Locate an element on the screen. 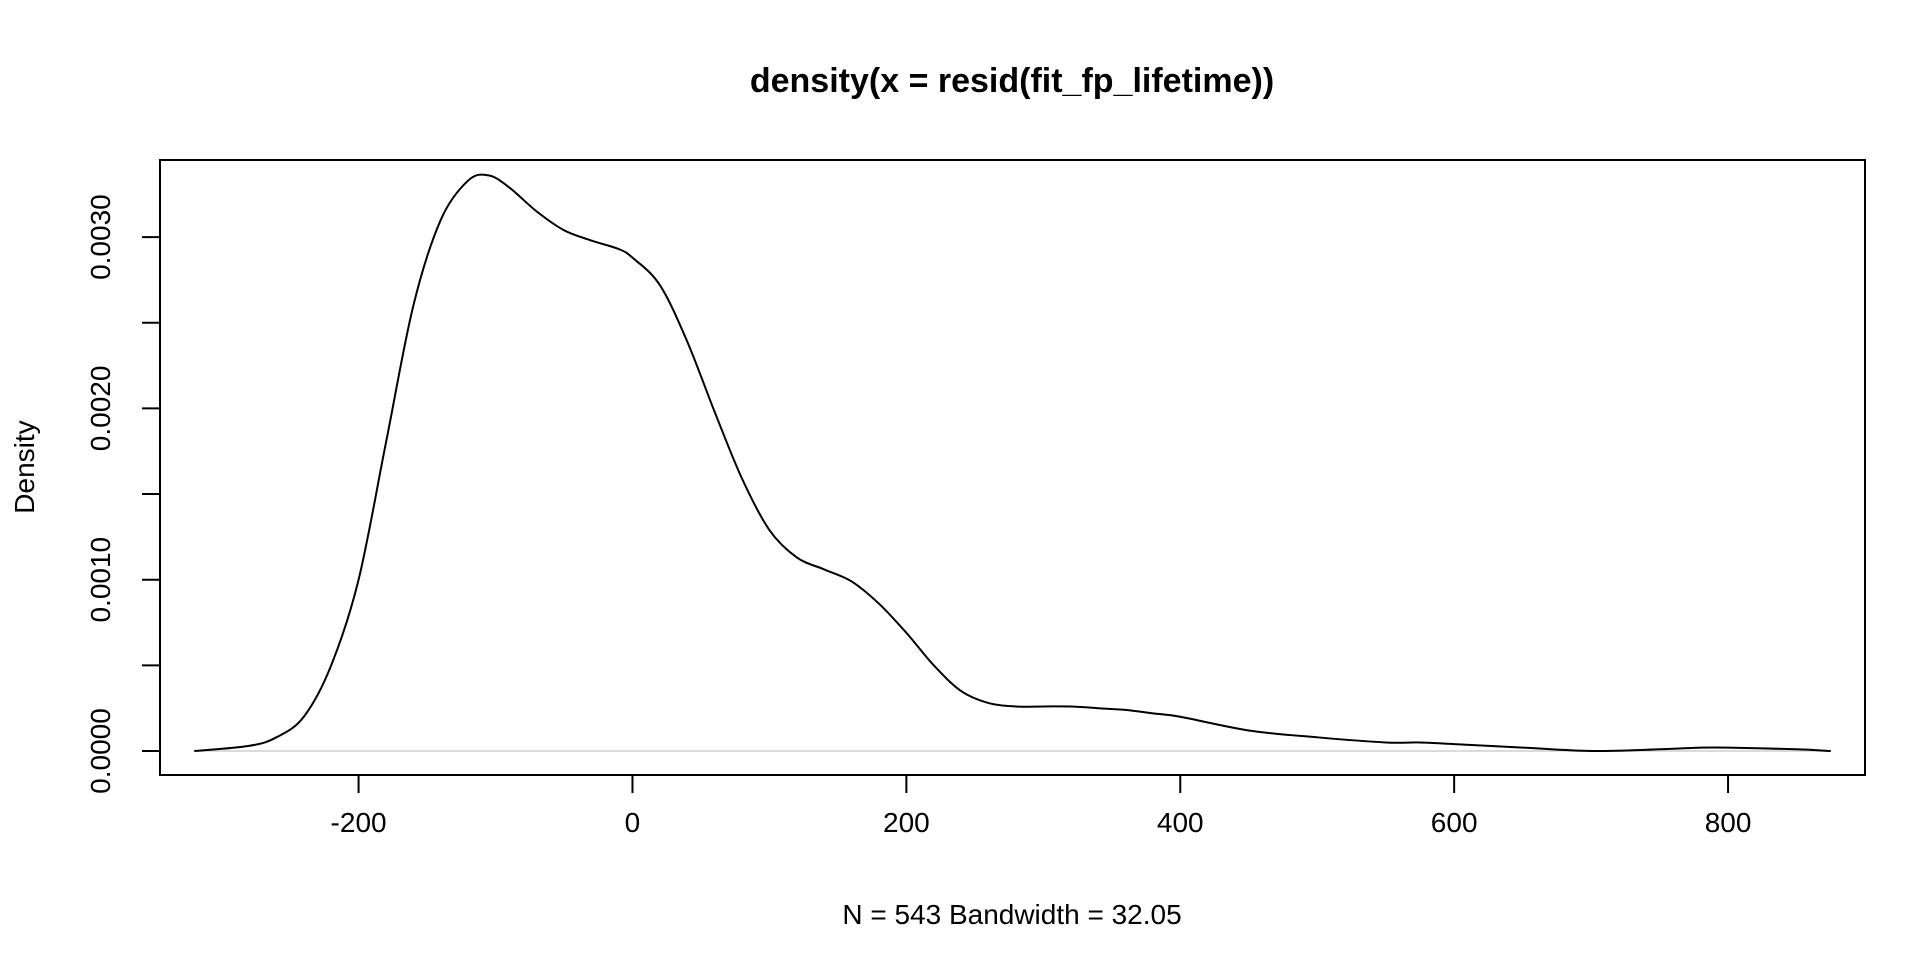 This screenshot has width=1920, height=960. chart-title: density(x = resid(fit_fp_lifetime)) is located at coordinates (1012, 81).